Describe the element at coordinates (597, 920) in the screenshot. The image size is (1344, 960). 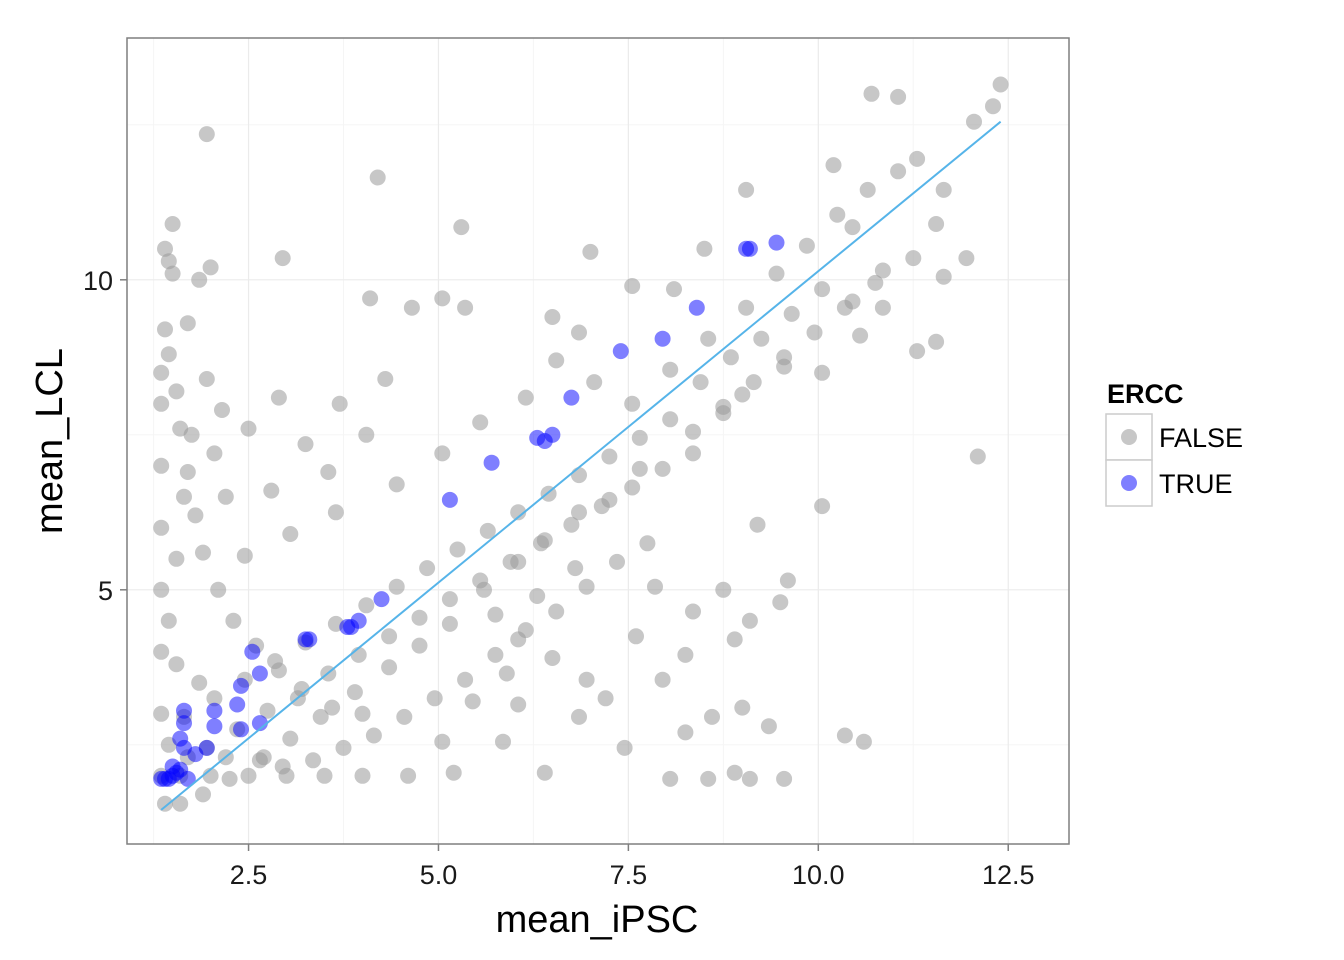
I see `x-axis-title: mean_iPSC` at that location.